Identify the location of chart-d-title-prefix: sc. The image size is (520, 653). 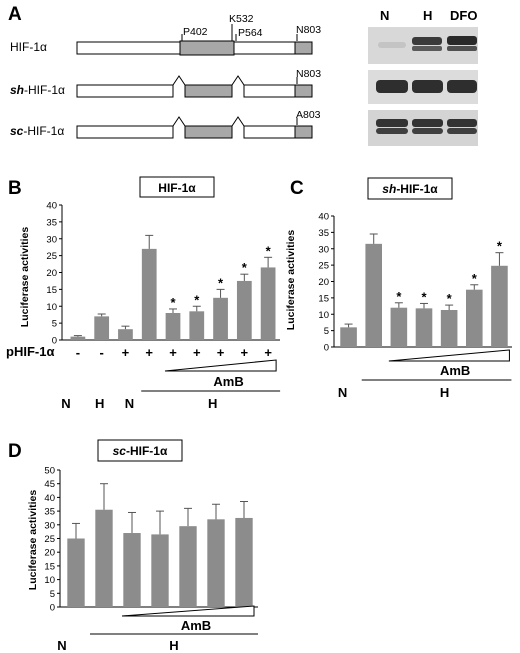
(120, 451).